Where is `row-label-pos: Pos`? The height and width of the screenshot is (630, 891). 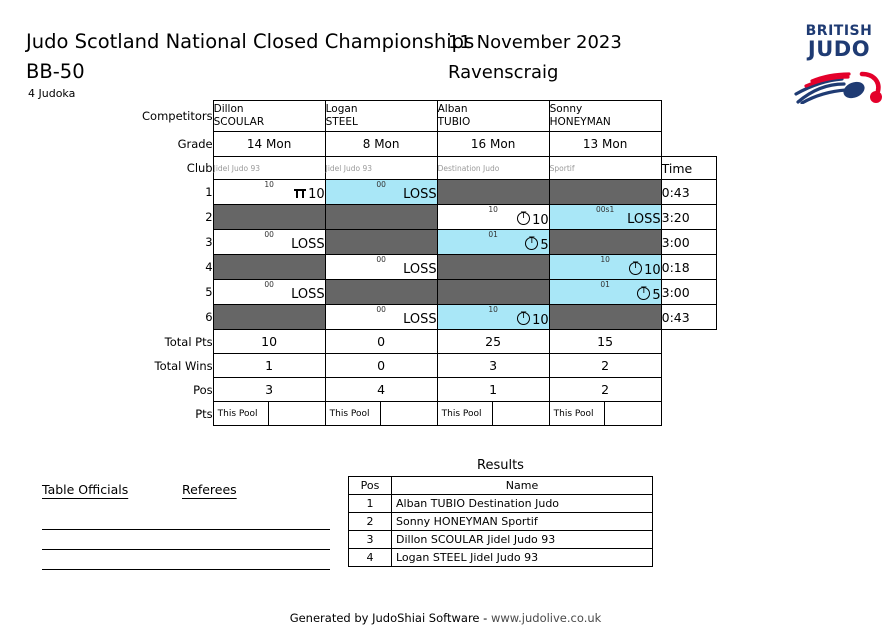
row-label-pos: Pos is located at coordinates (203, 389).